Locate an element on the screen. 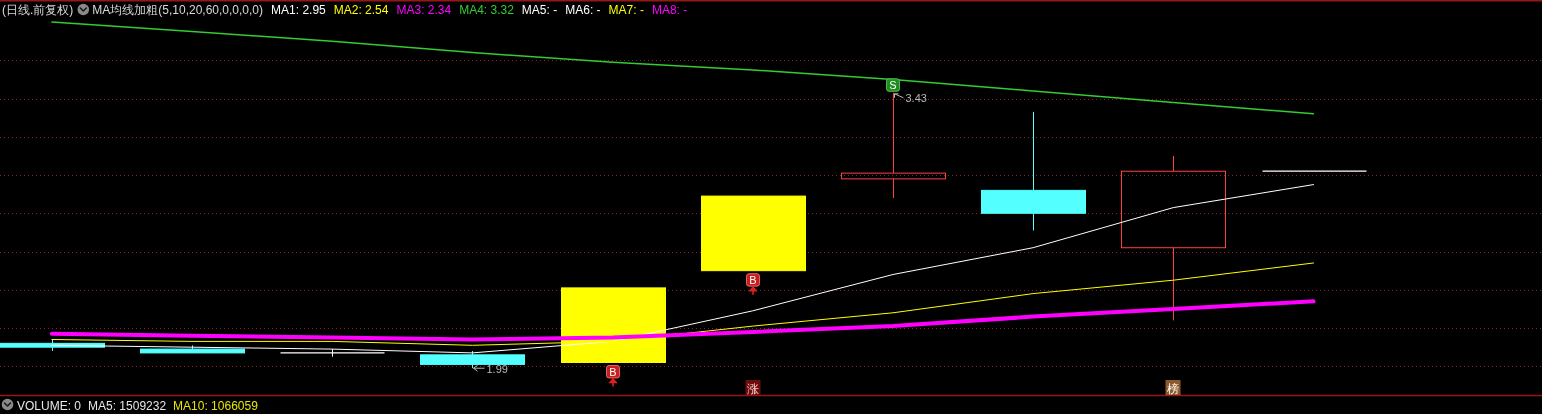  legend-label: MA7: - is located at coordinates (626, 10).